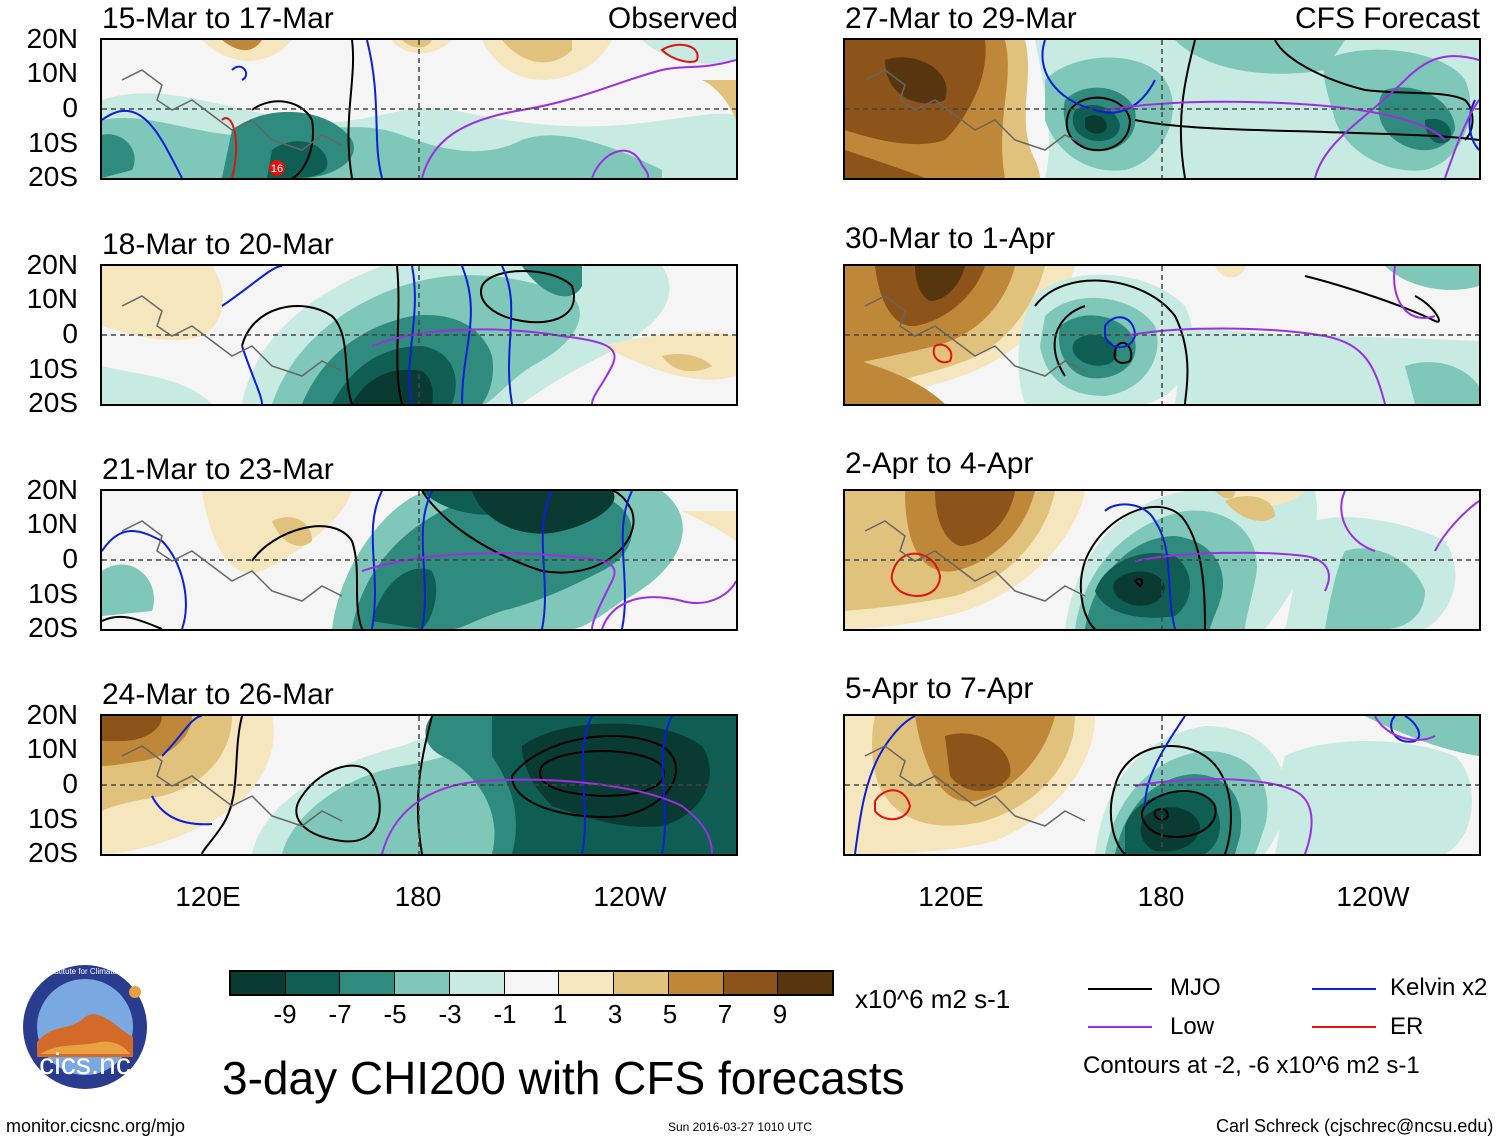 Image resolution: width=1510 pixels, height=1142 pixels. What do you see at coordinates (939, 463) in the screenshot?
I see `panel-7-title: 2-Apr to 4-Apr` at bounding box center [939, 463].